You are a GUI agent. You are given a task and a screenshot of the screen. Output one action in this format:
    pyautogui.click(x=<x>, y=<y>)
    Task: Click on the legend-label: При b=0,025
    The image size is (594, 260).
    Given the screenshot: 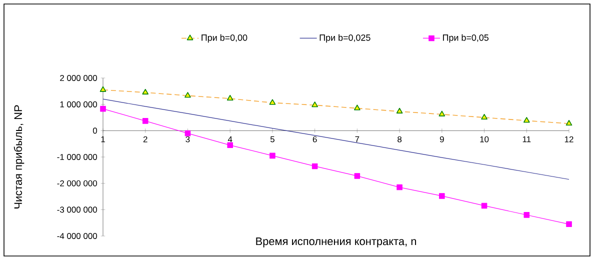 What is the action you would take?
    pyautogui.click(x=345, y=38)
    